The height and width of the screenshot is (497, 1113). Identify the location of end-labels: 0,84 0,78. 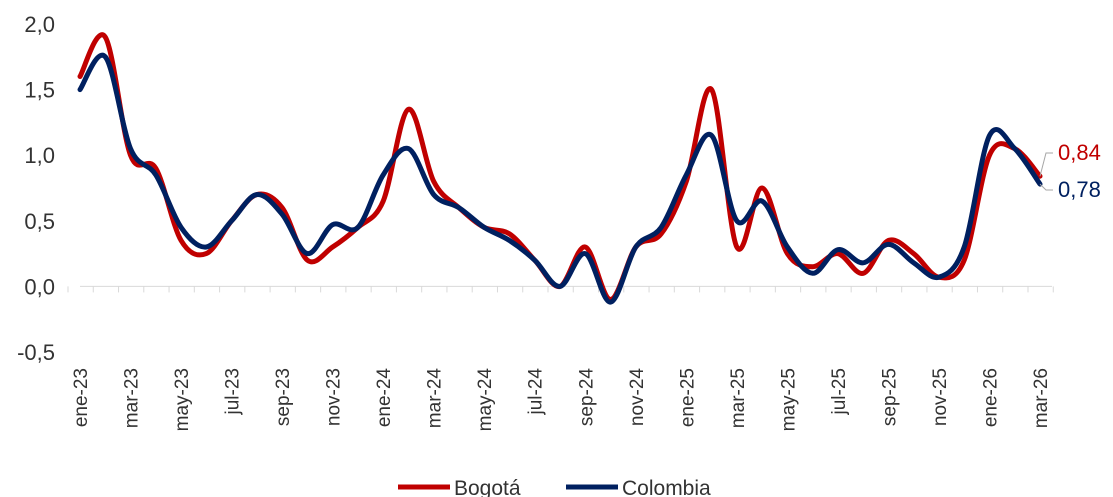
(1070, 171).